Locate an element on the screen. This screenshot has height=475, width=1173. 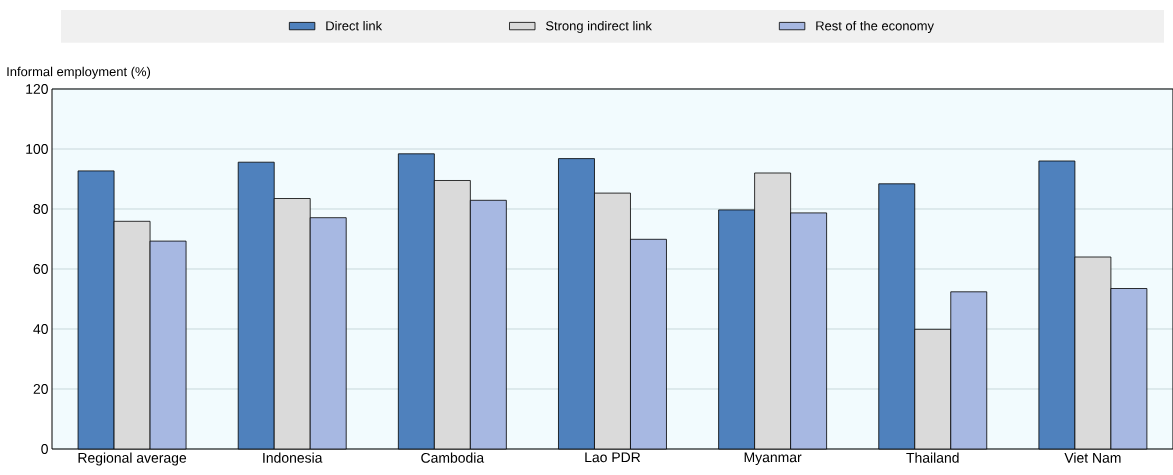
legend-label: Strong indirect link is located at coordinates (598, 26).